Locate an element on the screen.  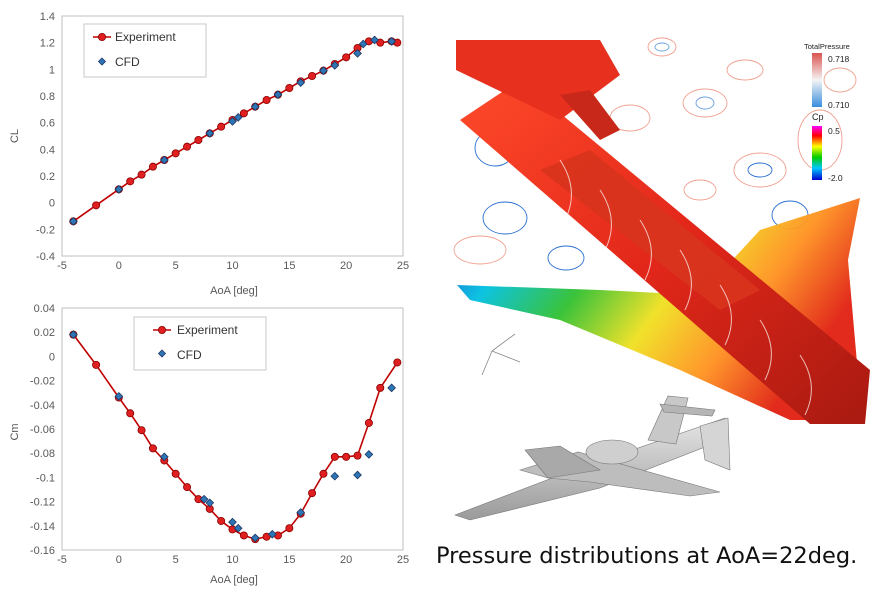
cl-legend-experiment: Experiment is located at coordinates (134, 37).